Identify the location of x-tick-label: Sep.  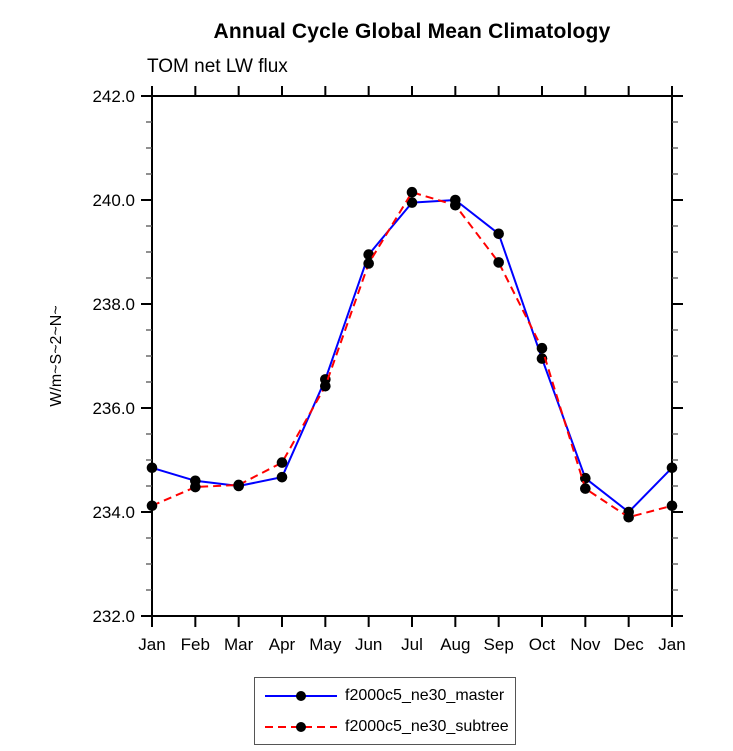
(499, 644).